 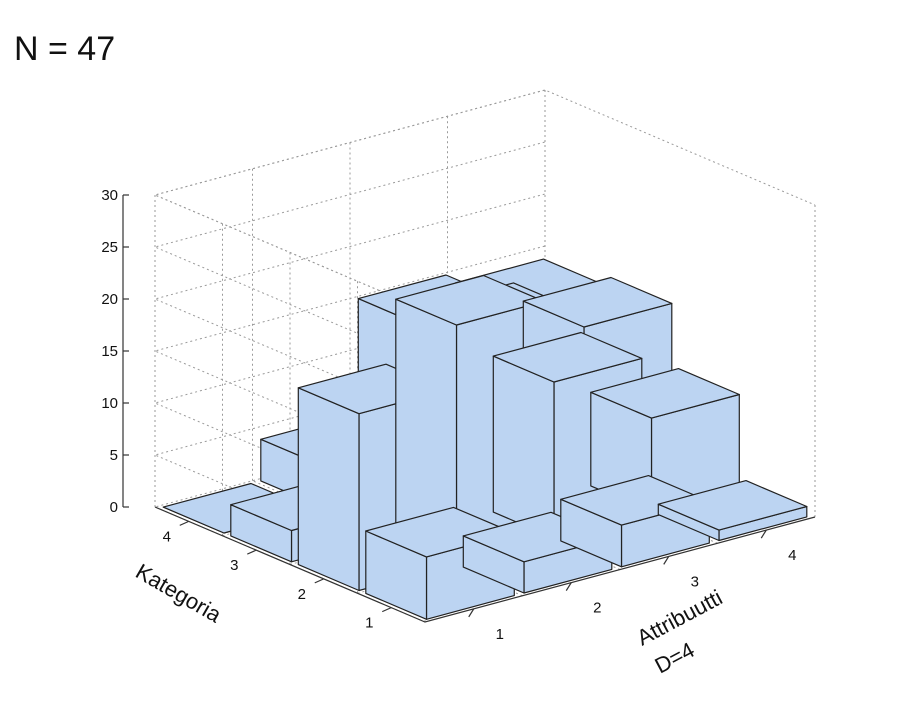 What do you see at coordinates (109, 403) in the screenshot?
I see `z-tick-label: 10` at bounding box center [109, 403].